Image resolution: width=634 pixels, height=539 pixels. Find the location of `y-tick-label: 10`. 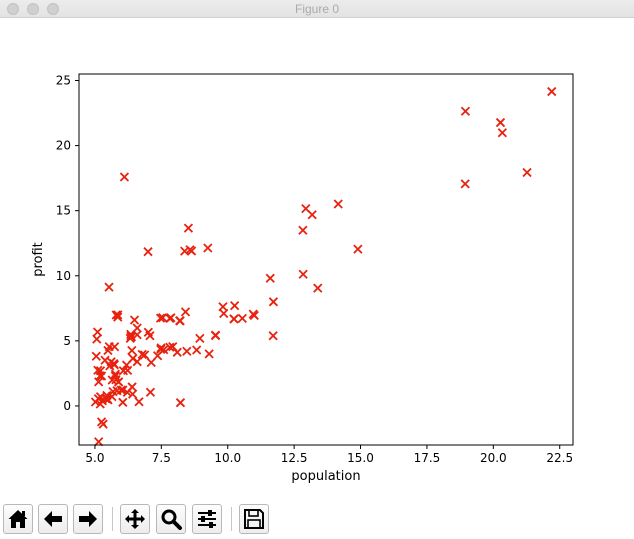

y-tick-label: 10 is located at coordinates (63, 276).